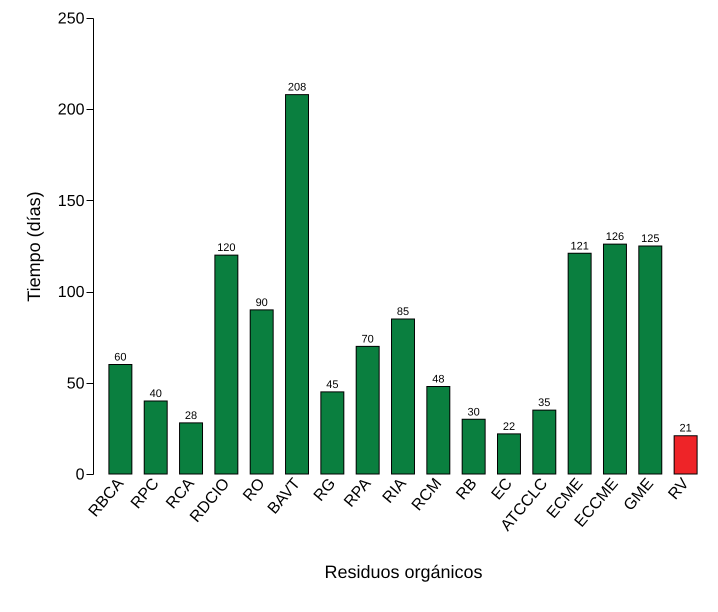 The width and height of the screenshot is (718, 612). Describe the element at coordinates (650, 239) in the screenshot. I see `data-label: 125` at that location.